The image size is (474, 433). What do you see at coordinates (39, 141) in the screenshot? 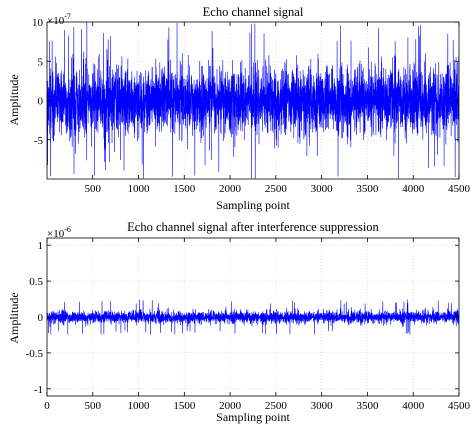
I see `y-tick-label: -5` at bounding box center [39, 141].